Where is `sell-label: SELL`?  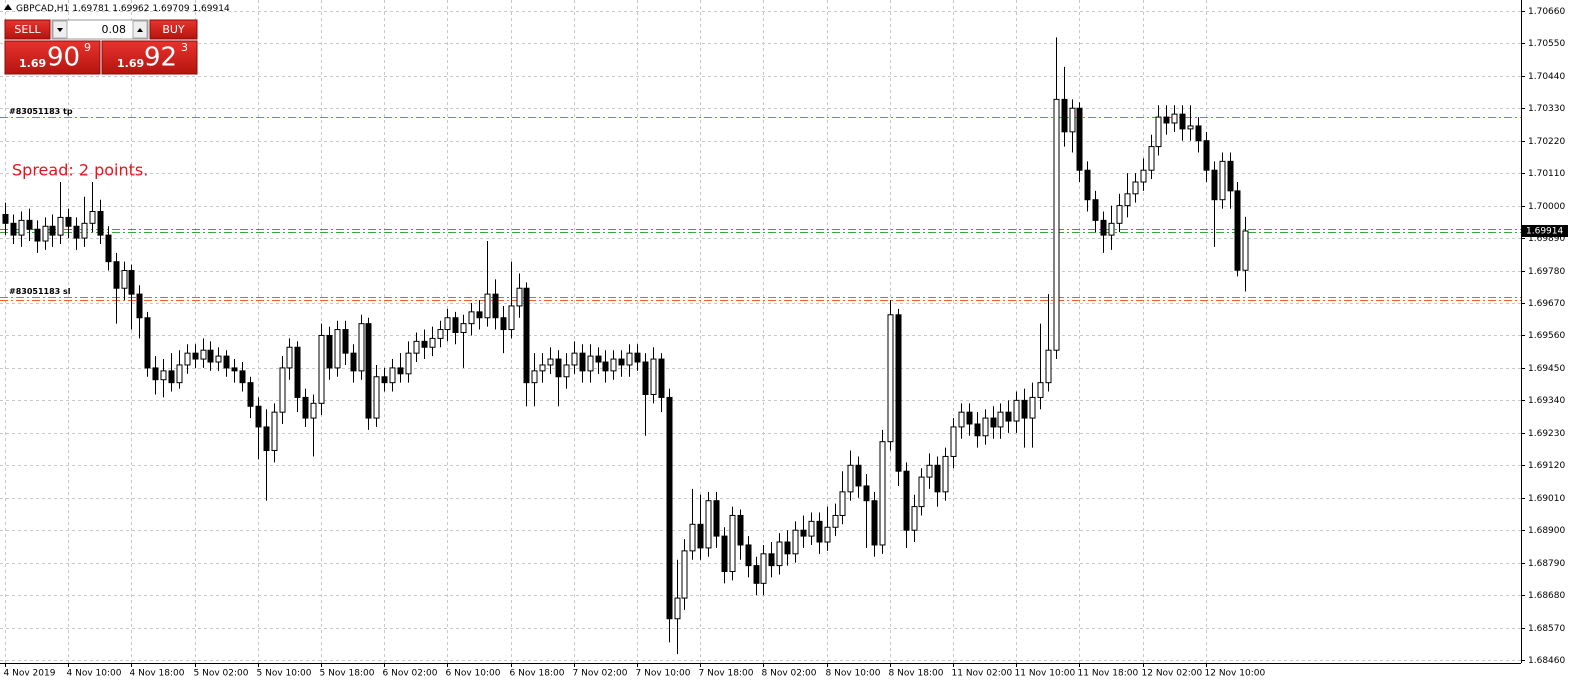
sell-label: SELL is located at coordinates (27, 29).